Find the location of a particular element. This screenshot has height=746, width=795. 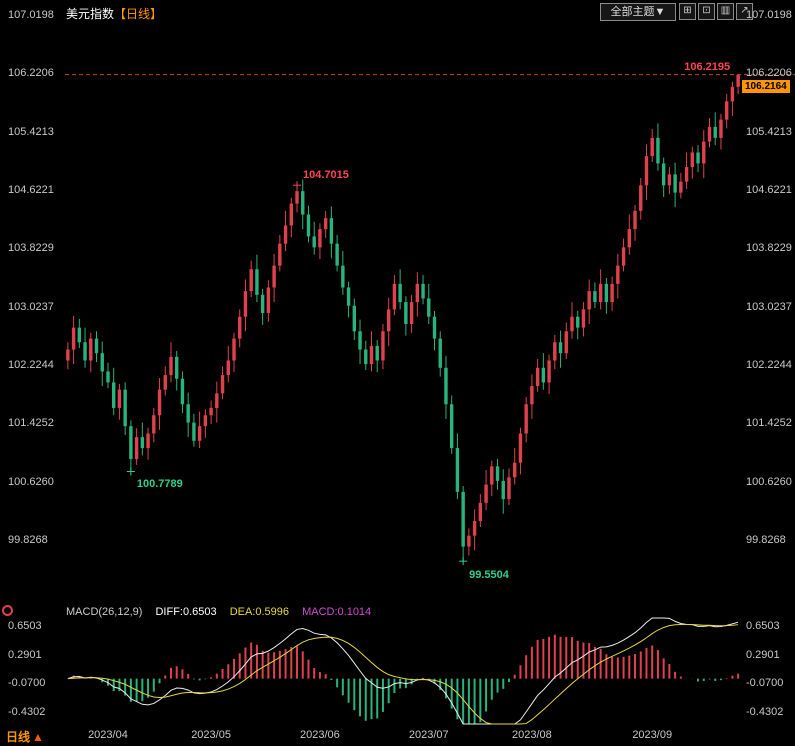

y-axis-label-left: 99.8268 is located at coordinates (28, 540).